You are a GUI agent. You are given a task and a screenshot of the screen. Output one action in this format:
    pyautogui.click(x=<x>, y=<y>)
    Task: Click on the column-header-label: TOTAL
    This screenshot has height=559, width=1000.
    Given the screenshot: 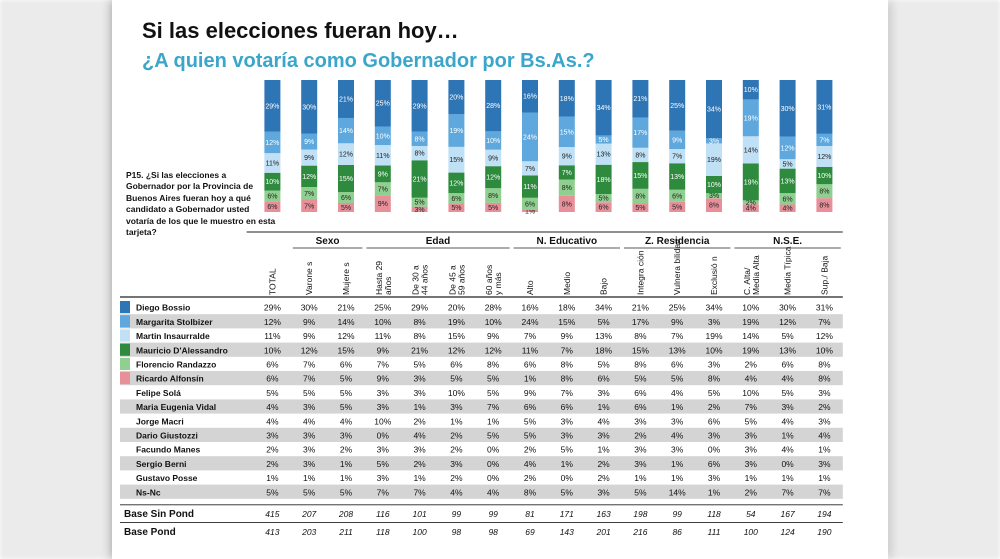 What is the action you would take?
    pyautogui.click(x=272, y=281)
    